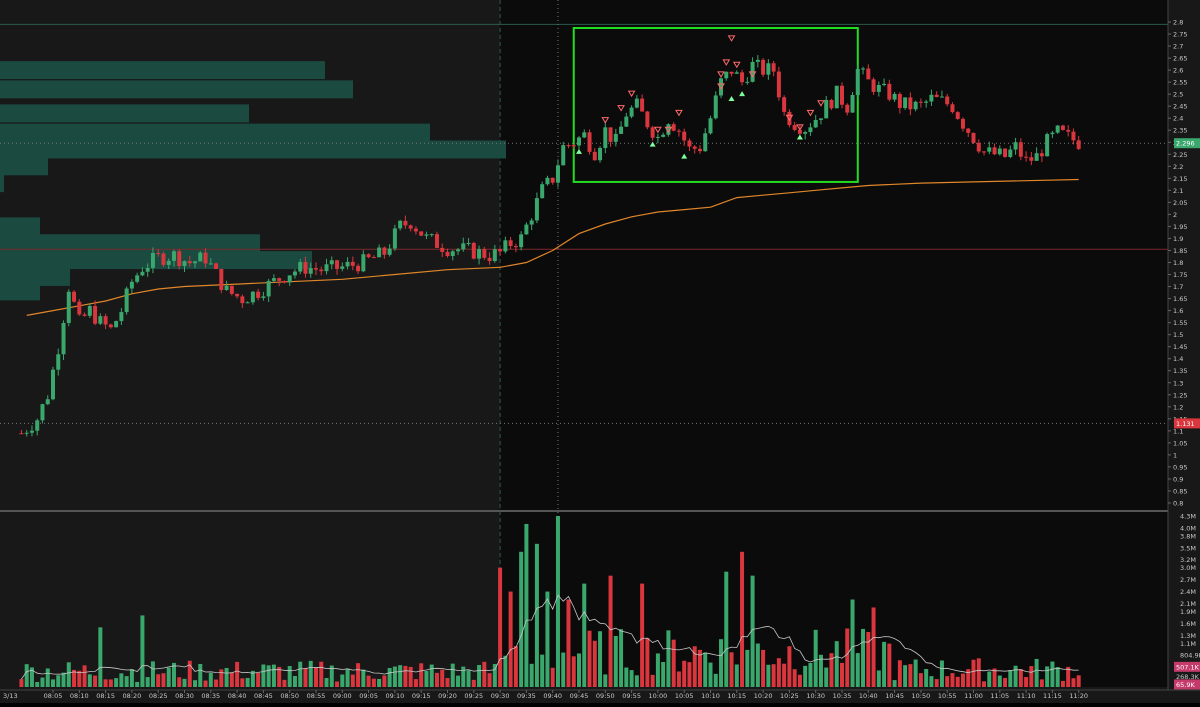 The image size is (1200, 707). Describe the element at coordinates (1188, 536) in the screenshot. I see `volume-axis-label: 3.8M` at that location.